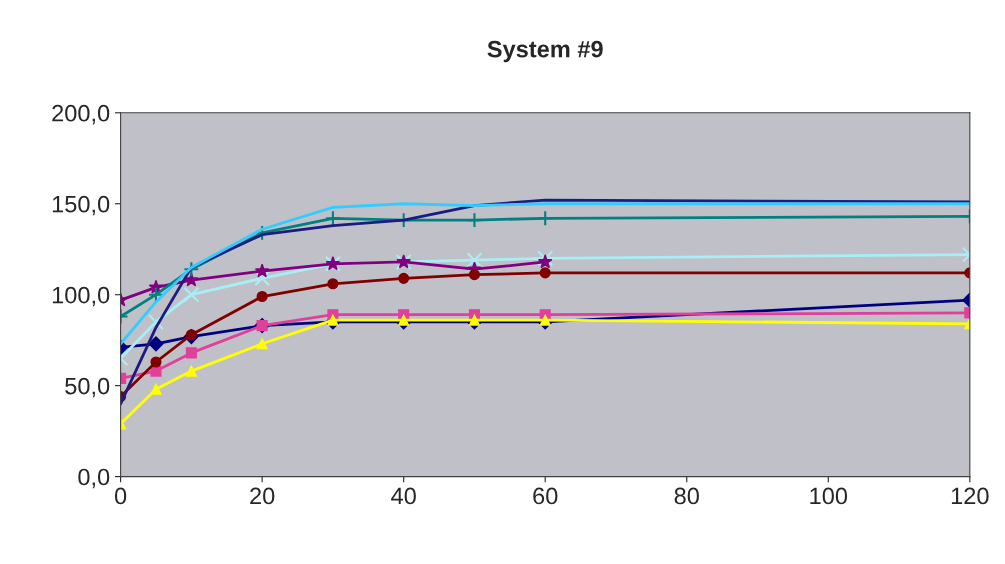 Image resolution: width=1005 pixels, height=564 pixels. I want to click on y-tick-label: 50,0, so click(87, 387).